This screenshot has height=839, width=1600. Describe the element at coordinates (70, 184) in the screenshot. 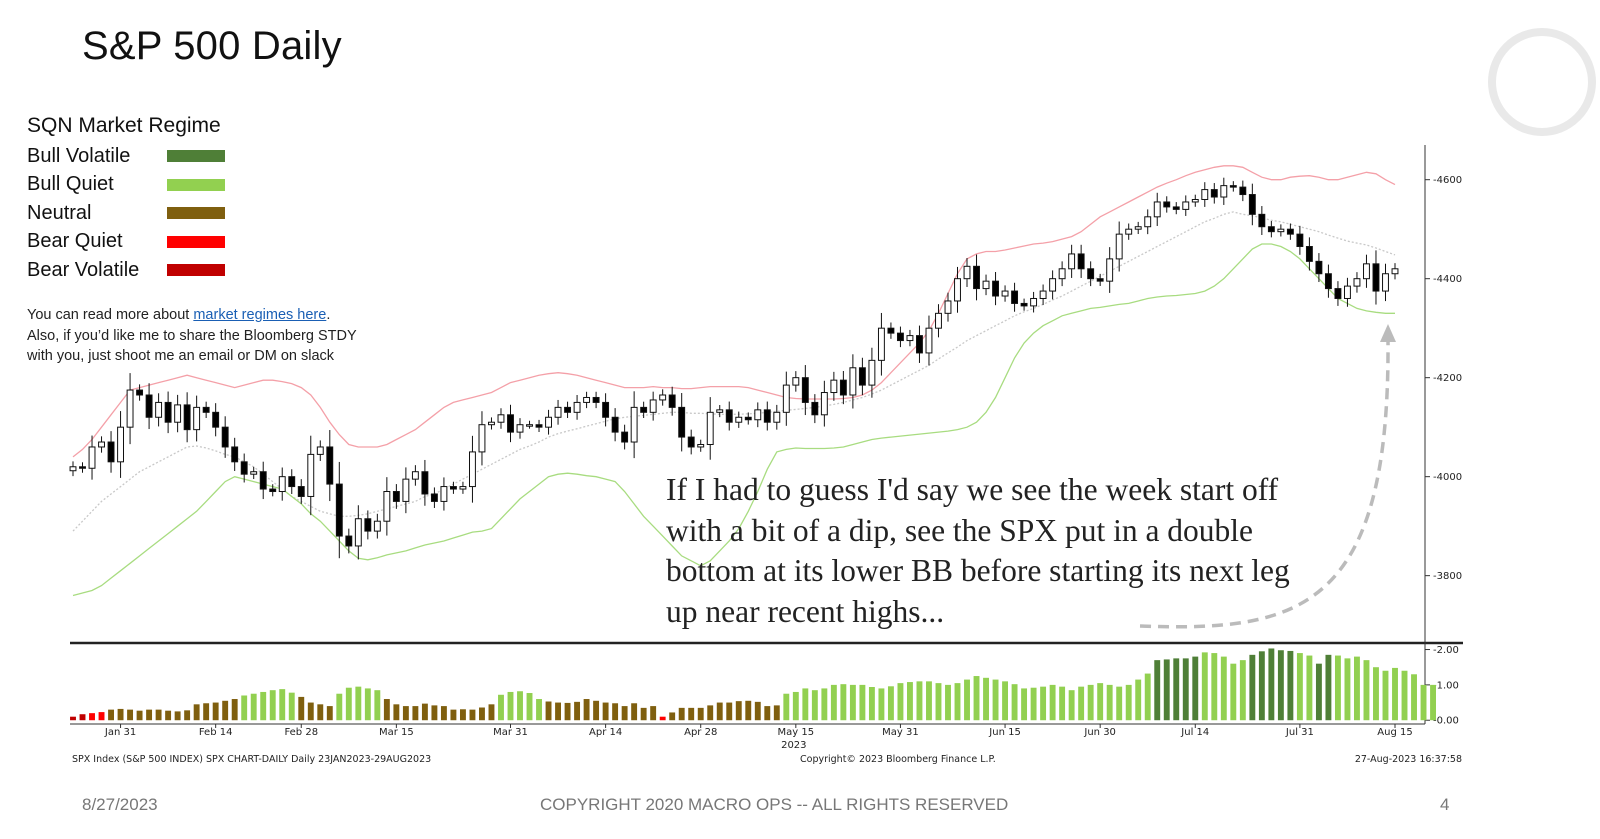

I see `legend-item-label: Bull Quiet` at that location.